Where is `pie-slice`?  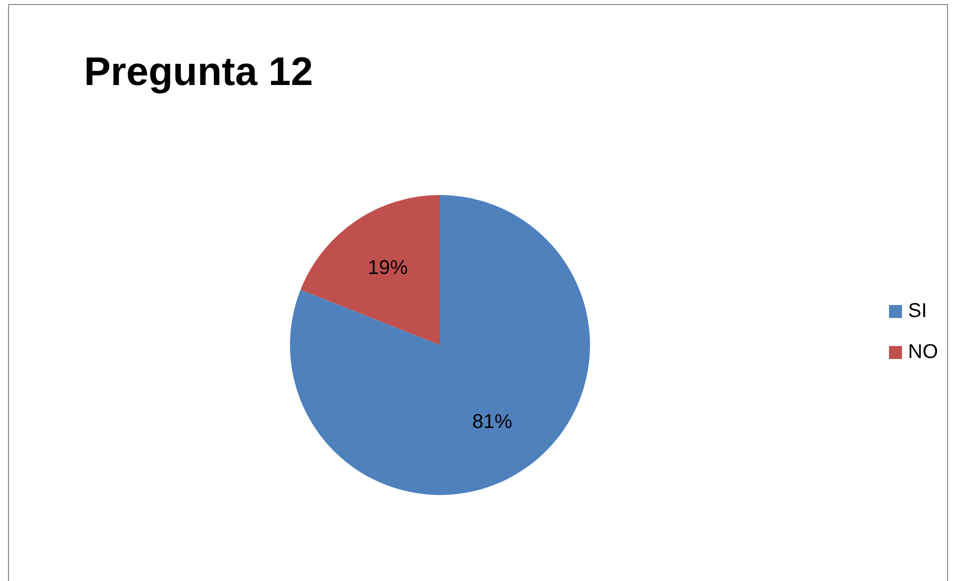
pie-slice is located at coordinates (370, 270).